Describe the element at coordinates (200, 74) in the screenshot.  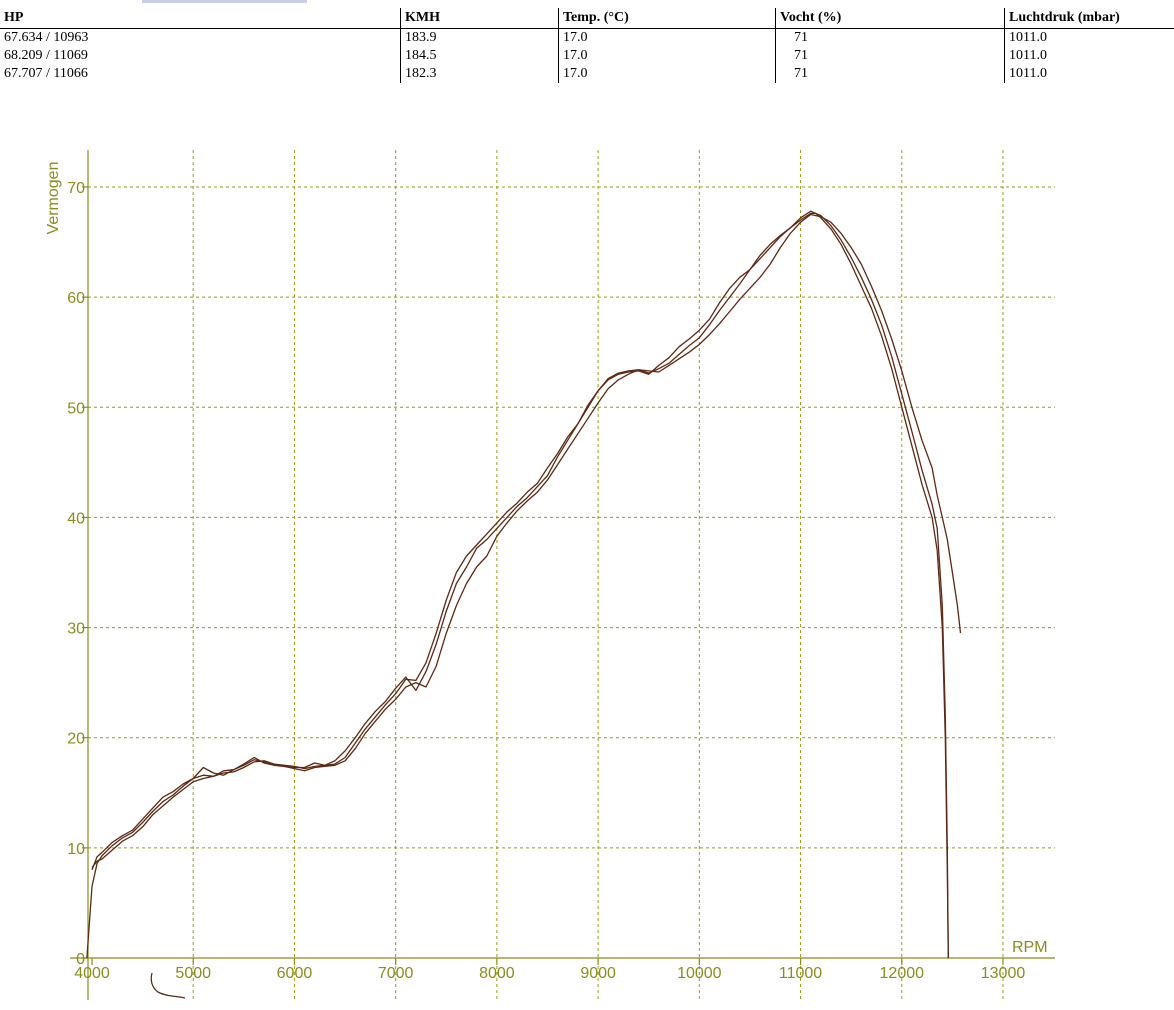
I see `cell-hp: 67.707 / 11066` at that location.